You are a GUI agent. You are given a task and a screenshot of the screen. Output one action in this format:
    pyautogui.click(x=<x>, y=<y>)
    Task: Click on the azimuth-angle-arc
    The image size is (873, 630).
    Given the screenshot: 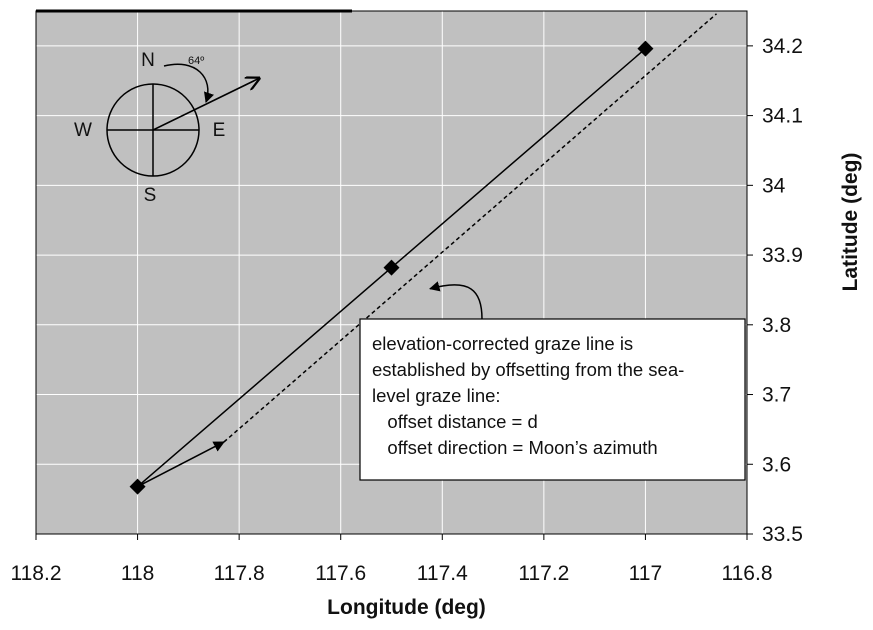 What is the action you would take?
    pyautogui.click(x=188, y=83)
    